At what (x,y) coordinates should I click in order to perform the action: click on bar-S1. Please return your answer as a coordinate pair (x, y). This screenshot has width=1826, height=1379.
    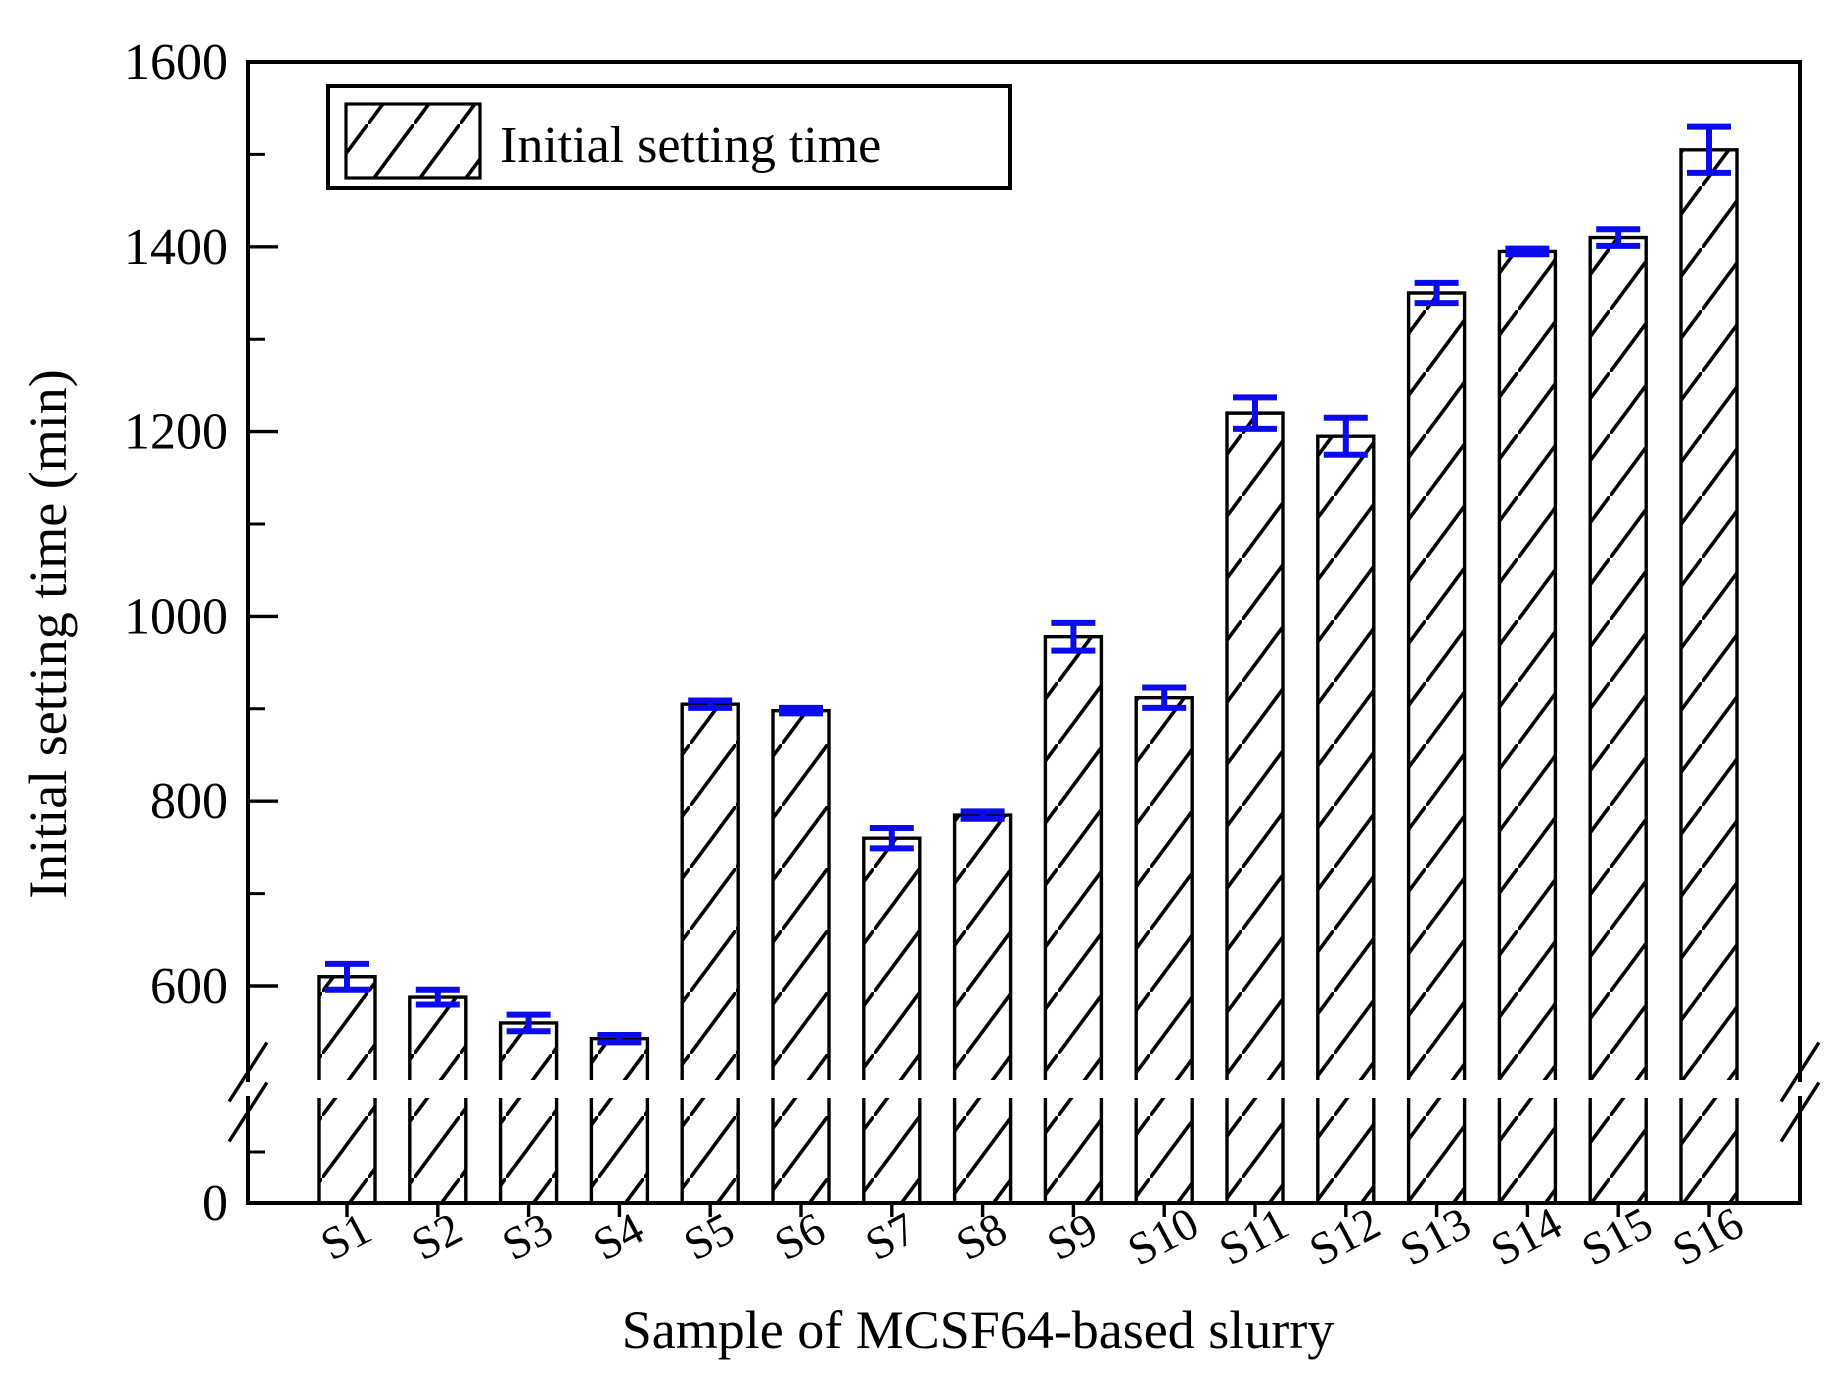
    Looking at the image, I should click on (347, 1089).